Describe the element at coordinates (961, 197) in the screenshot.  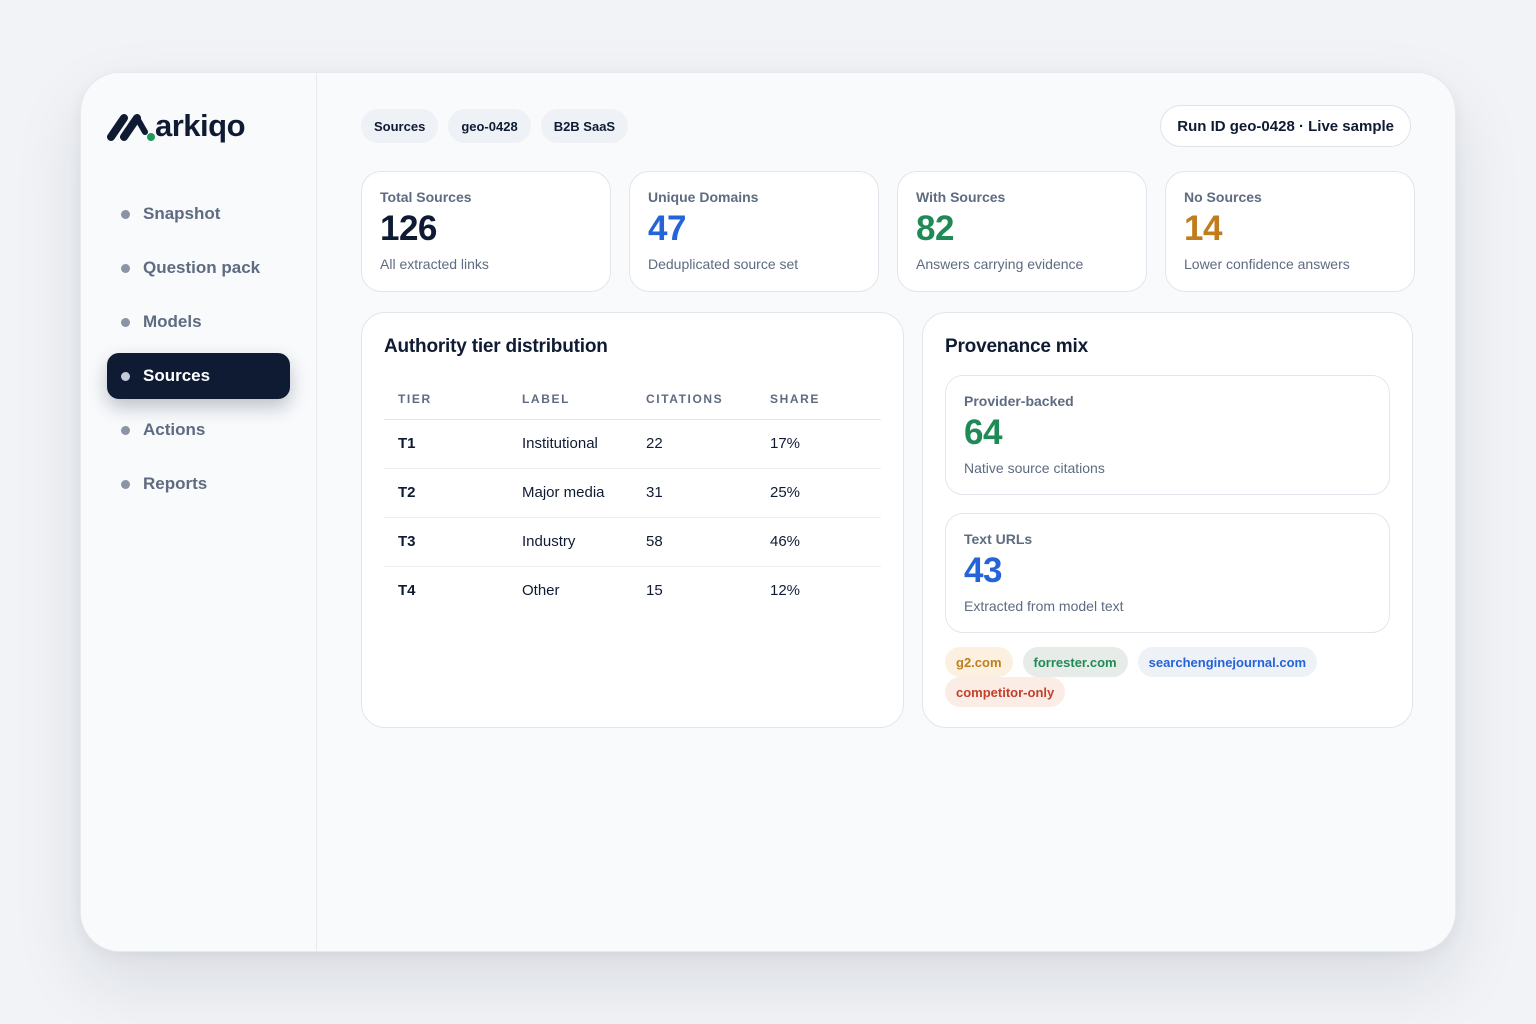
I see `stat-label: With Sources` at that location.